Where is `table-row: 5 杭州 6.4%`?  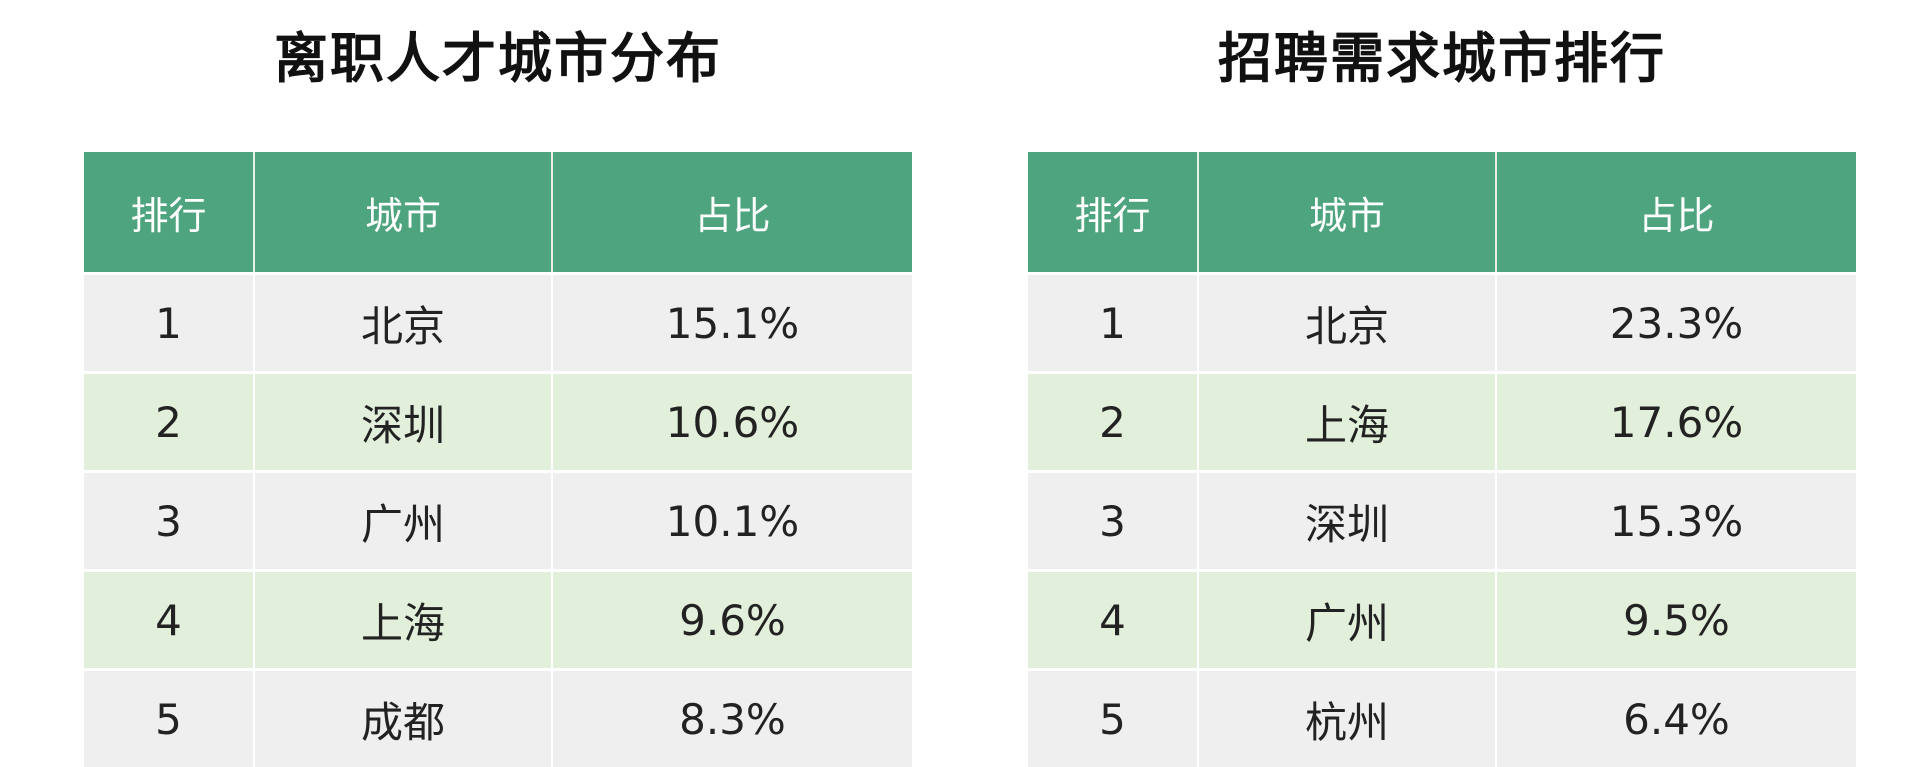 table-row: 5 杭州 6.4% is located at coordinates (1442, 718).